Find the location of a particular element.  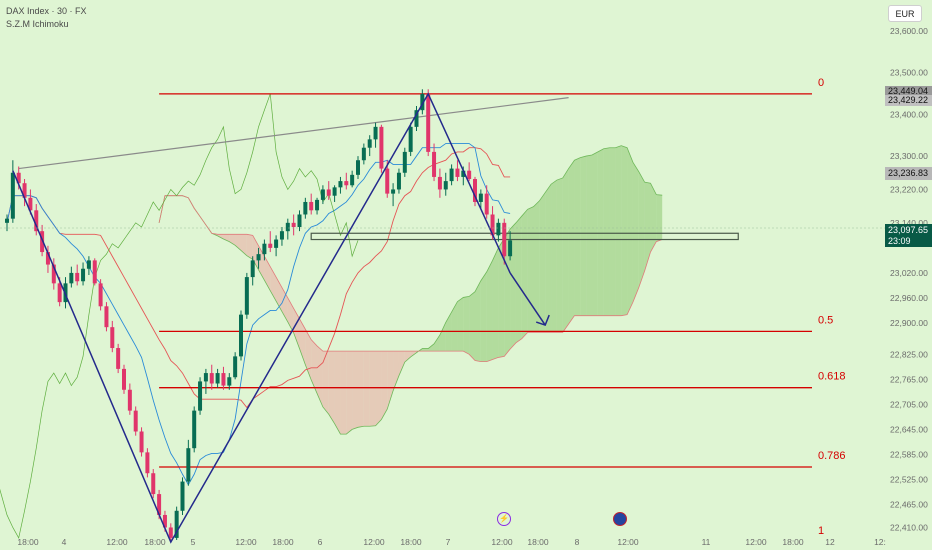

price-tick-label: 22,960.00 is located at coordinates (909, 298).